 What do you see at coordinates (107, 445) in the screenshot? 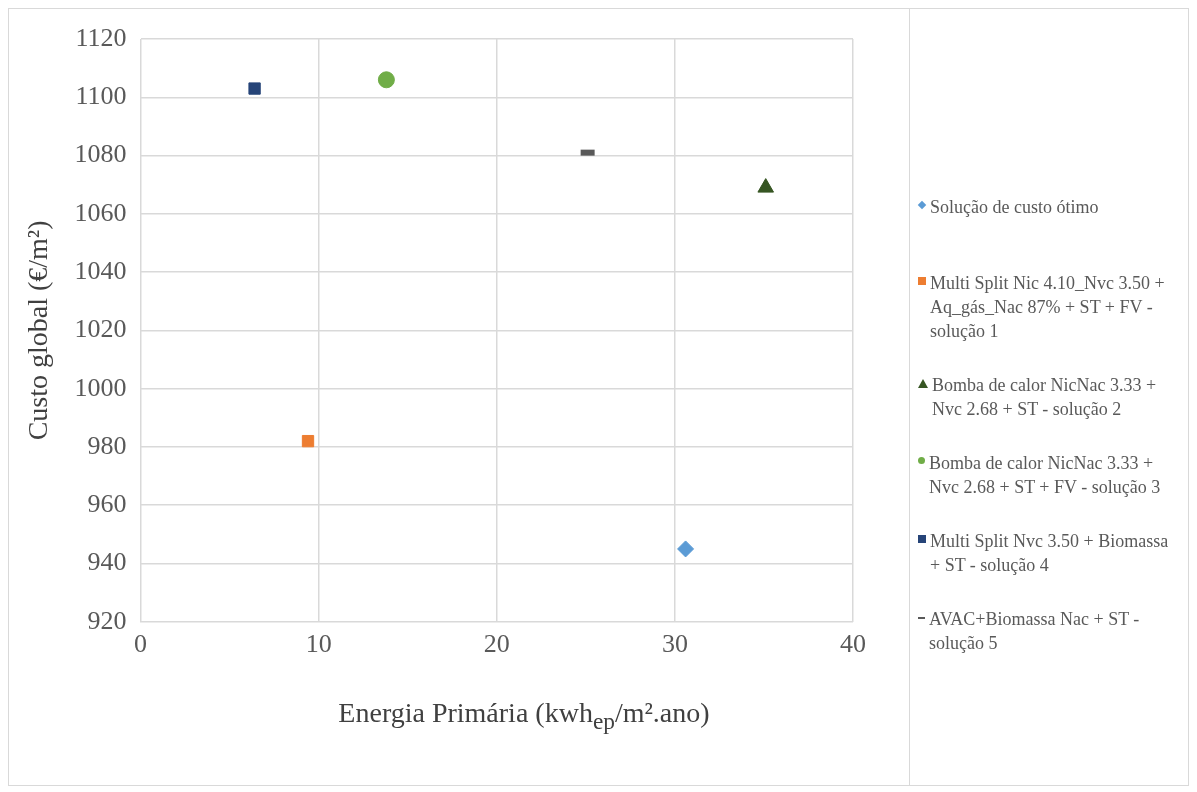
I see `y-tick-label: 980` at bounding box center [107, 445].